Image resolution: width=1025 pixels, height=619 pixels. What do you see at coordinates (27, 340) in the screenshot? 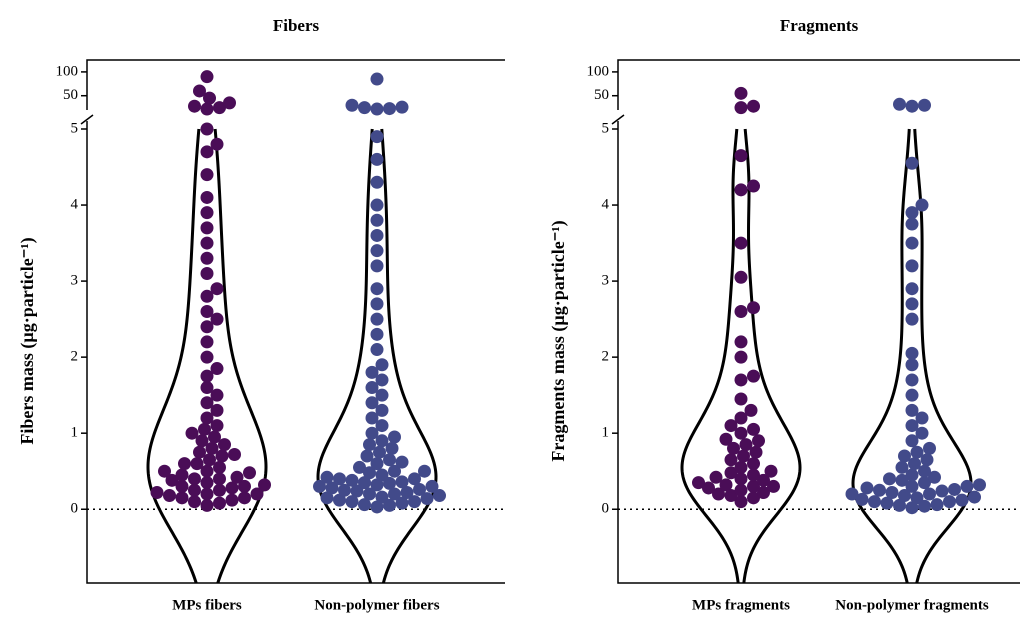
I see `y-axis-label: Fibers mass (µg·particle⁻¹)` at bounding box center [27, 340].